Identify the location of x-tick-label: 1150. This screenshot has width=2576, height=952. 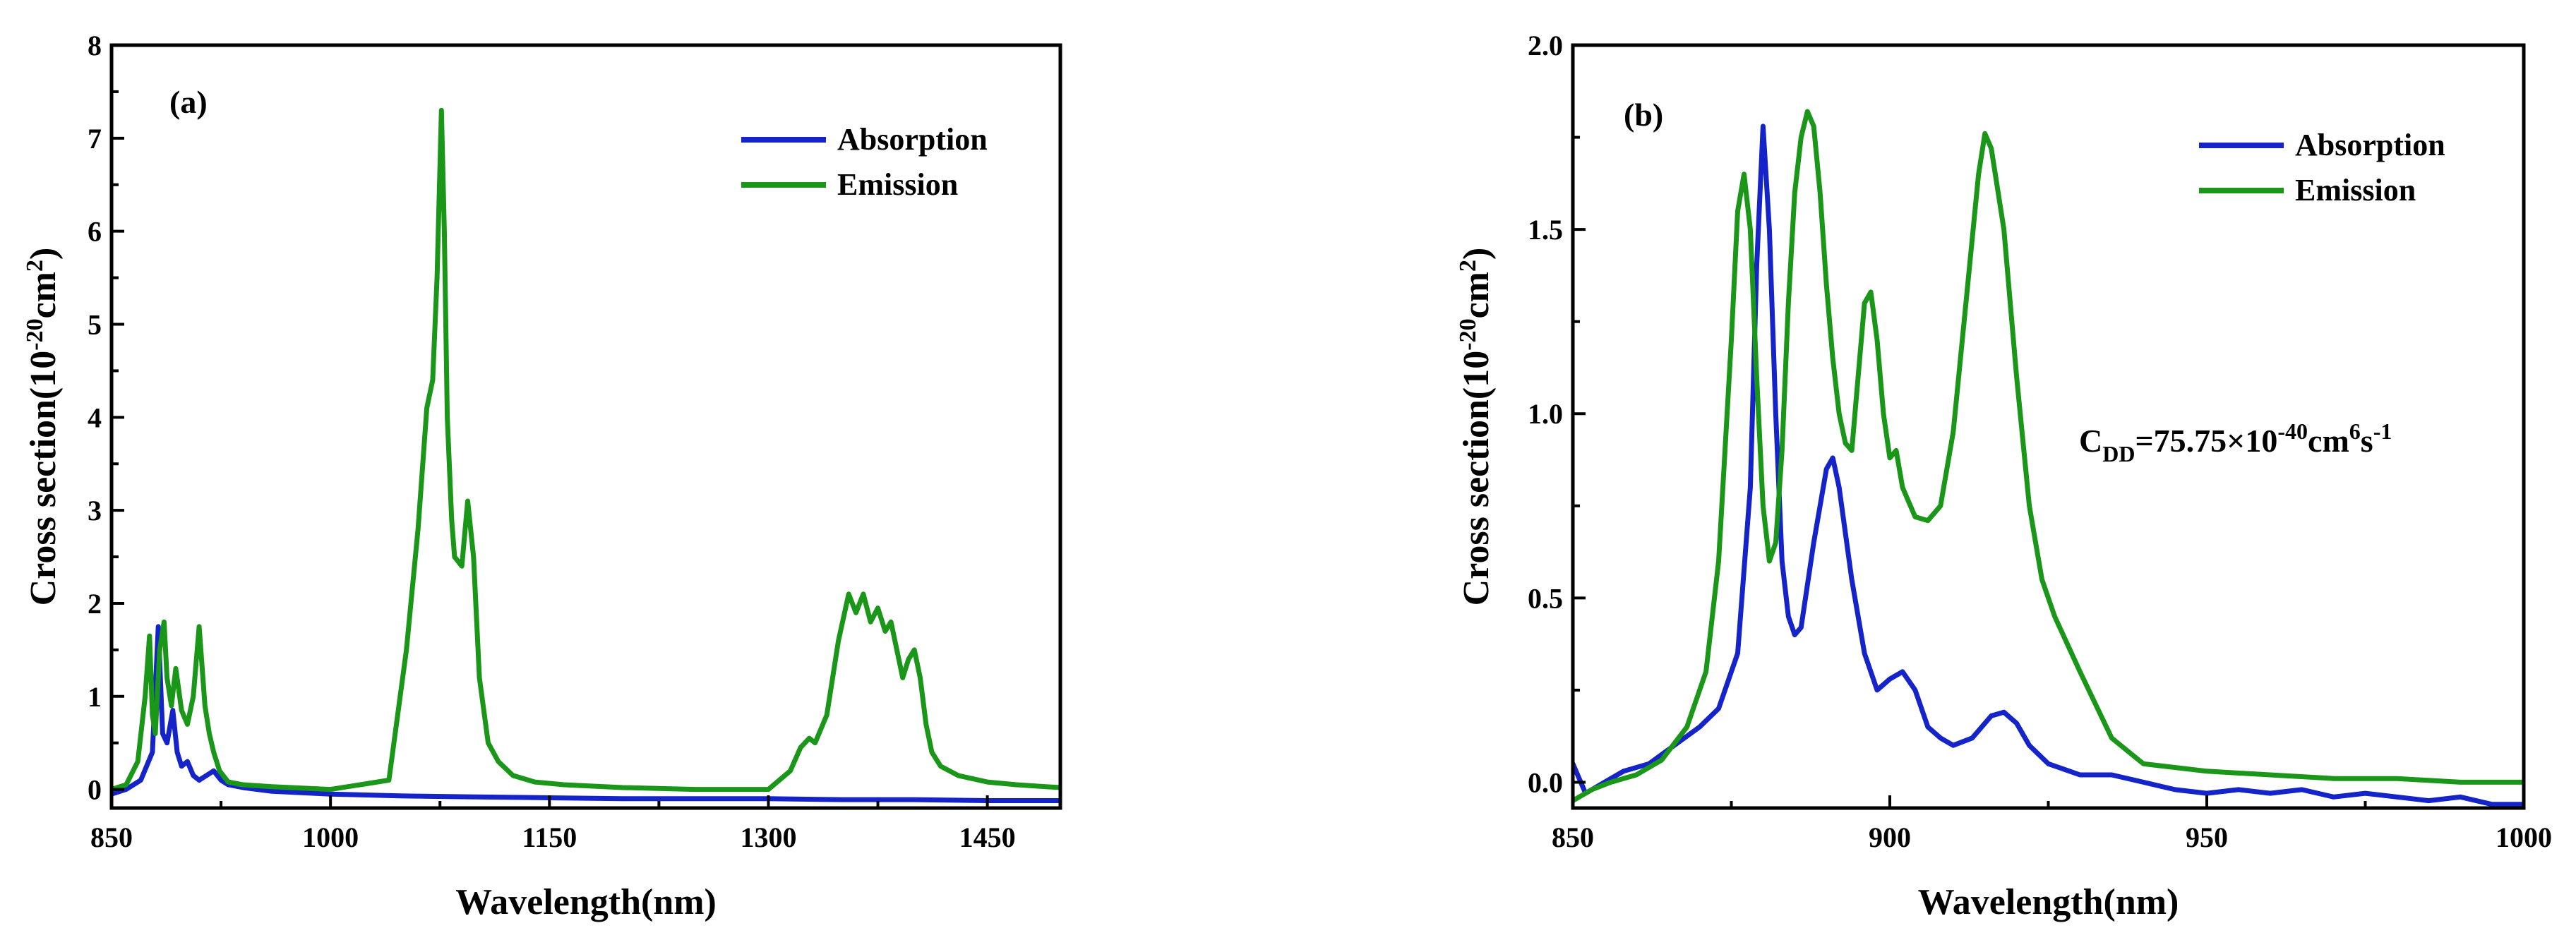
(549, 837).